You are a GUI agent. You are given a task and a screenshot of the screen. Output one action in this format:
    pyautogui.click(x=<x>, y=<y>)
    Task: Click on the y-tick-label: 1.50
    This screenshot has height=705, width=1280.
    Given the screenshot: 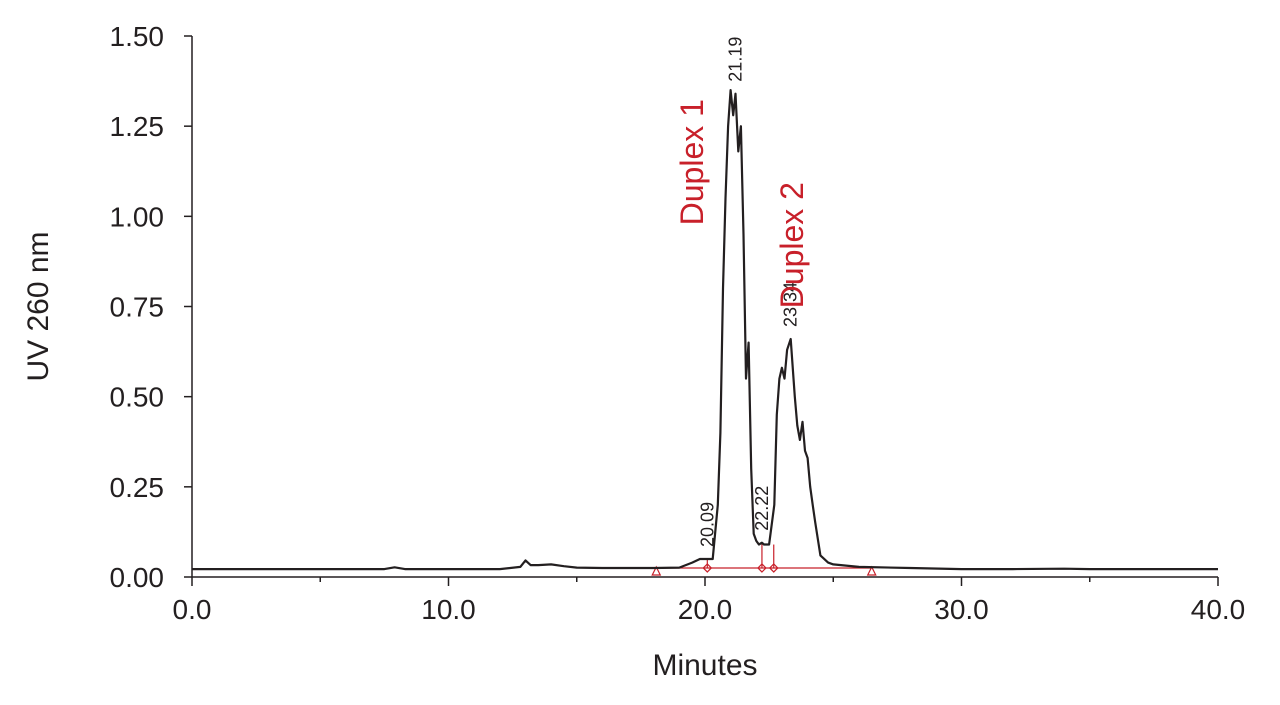 What is the action you would take?
    pyautogui.click(x=137, y=36)
    